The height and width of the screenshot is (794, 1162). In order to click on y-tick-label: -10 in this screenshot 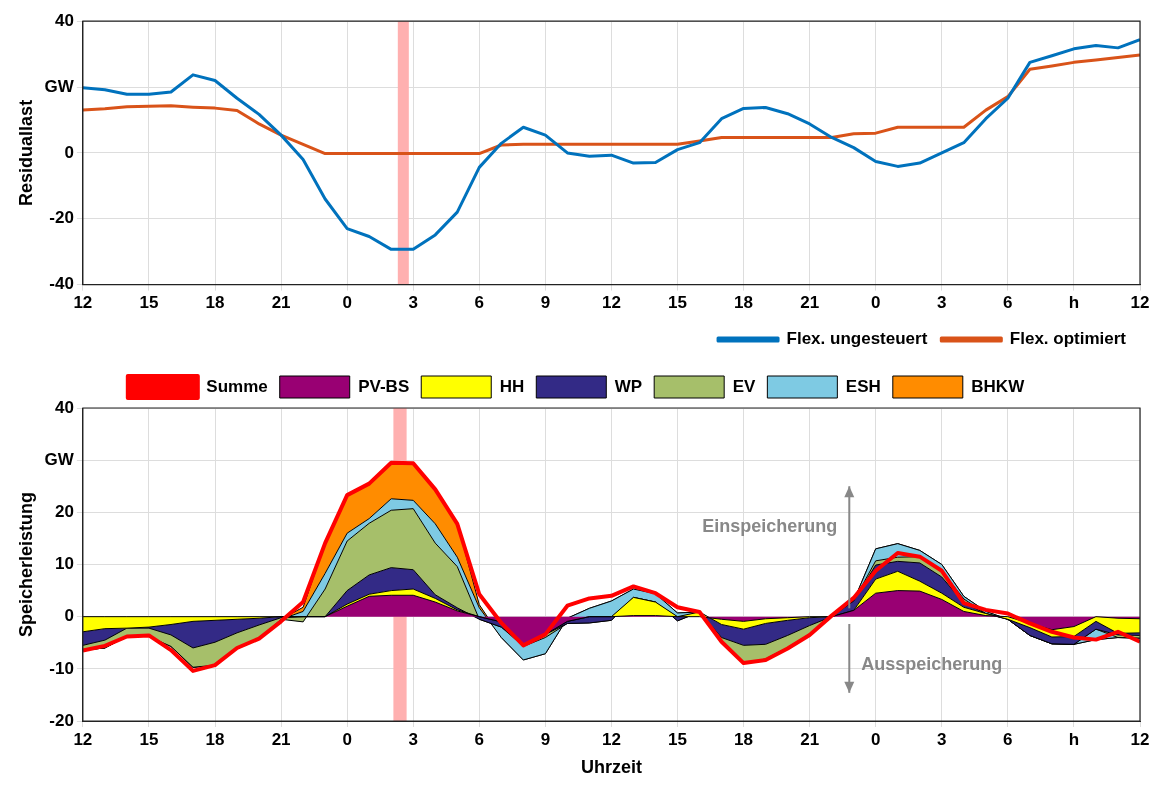, I will do `click(61, 668)`.